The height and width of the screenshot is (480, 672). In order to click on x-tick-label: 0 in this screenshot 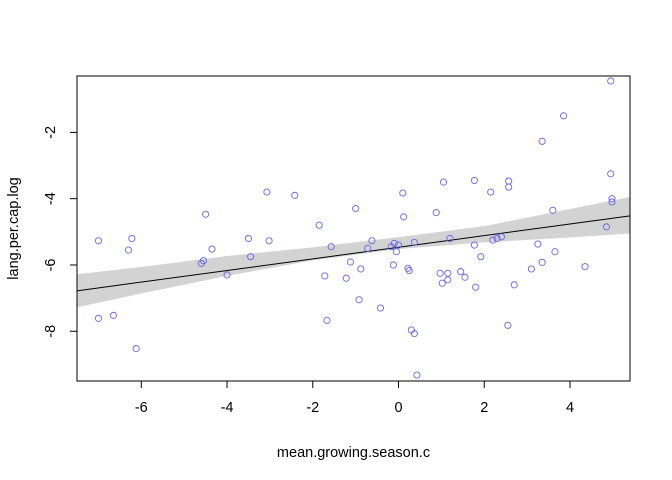, I will do `click(398, 408)`.